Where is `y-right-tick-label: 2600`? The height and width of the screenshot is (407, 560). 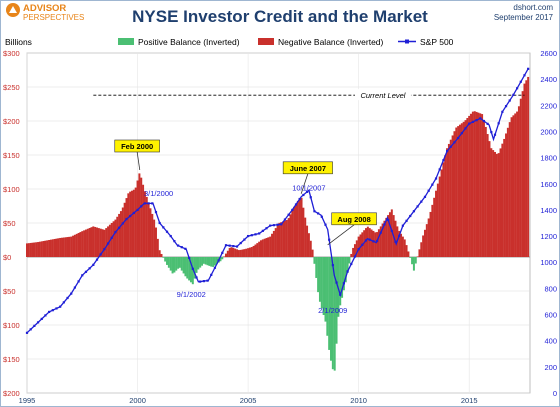
y-right-tick-label: 2600 is located at coordinates (548, 53).